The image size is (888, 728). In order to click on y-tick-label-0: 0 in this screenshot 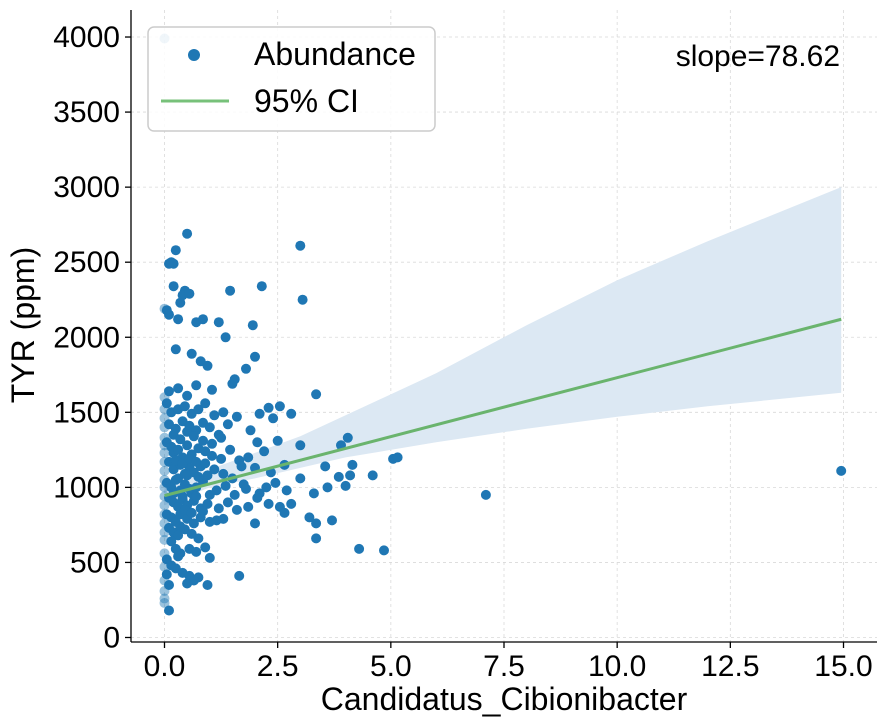, I will do `click(111, 637)`.